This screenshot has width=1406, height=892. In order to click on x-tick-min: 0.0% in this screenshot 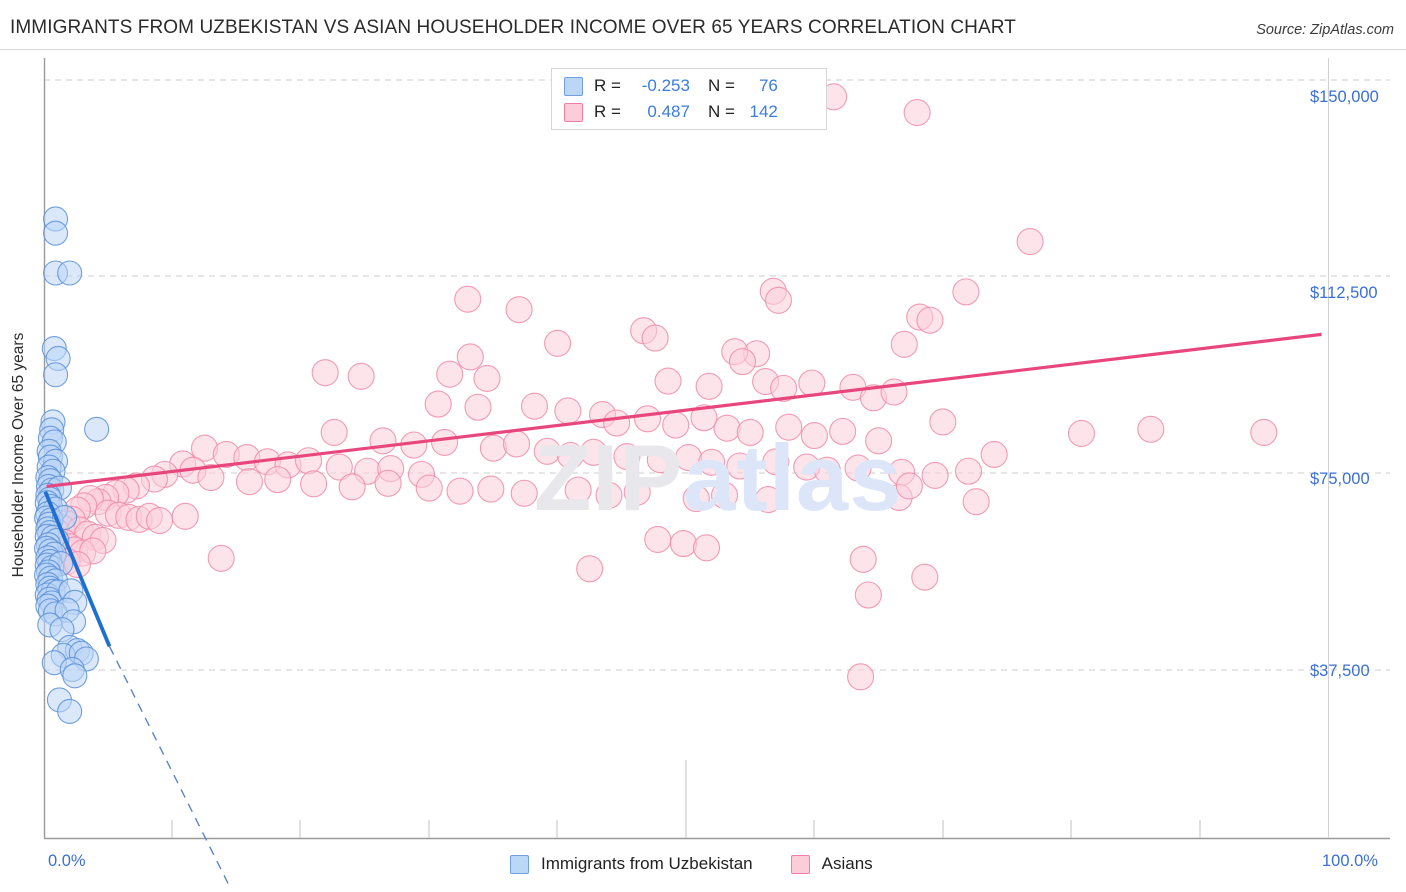, I will do `click(67, 861)`.